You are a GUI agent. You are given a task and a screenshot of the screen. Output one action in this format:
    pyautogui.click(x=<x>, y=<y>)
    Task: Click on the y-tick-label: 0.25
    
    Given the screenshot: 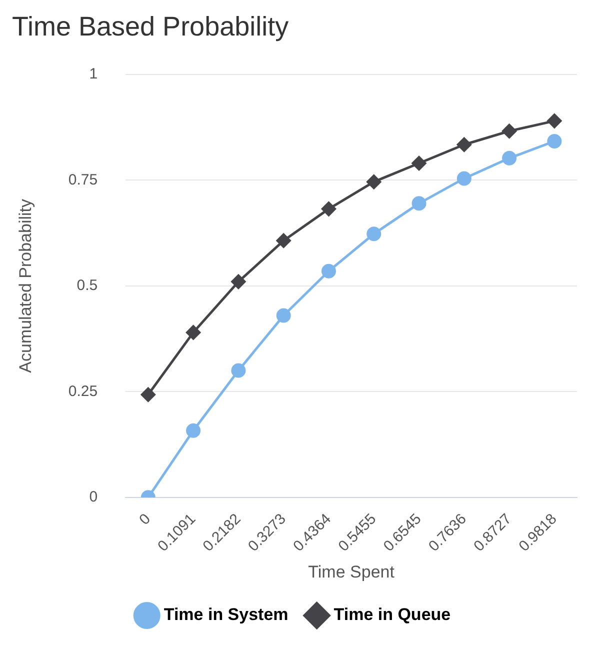 What is the action you would take?
    pyautogui.click(x=83, y=391)
    